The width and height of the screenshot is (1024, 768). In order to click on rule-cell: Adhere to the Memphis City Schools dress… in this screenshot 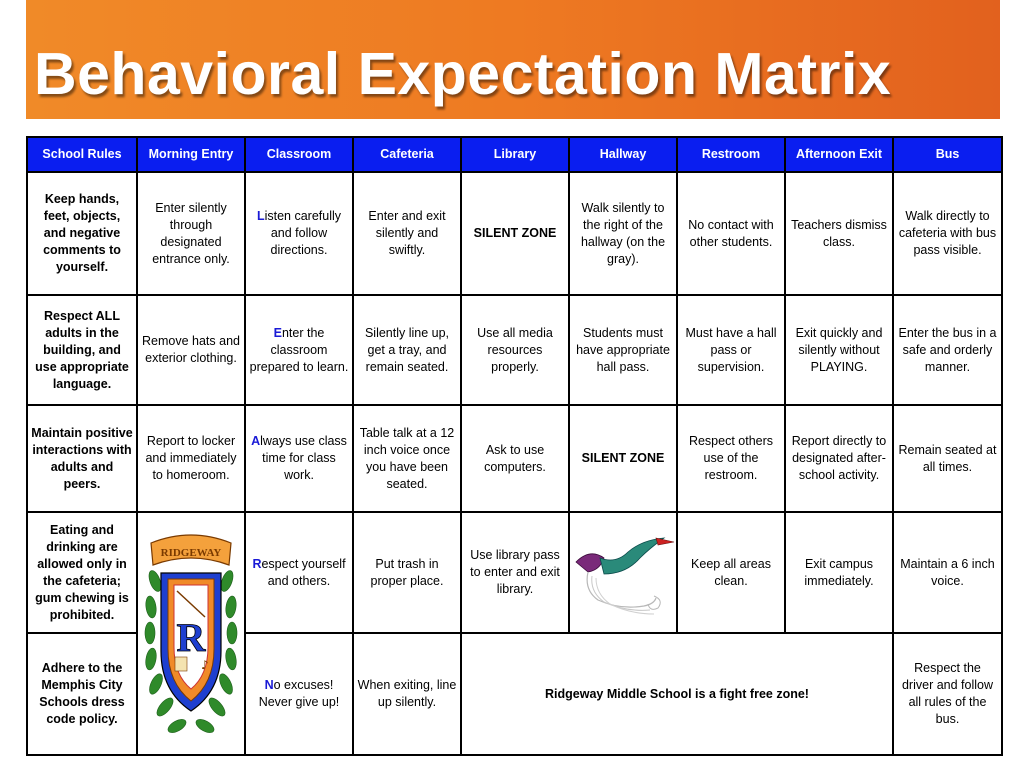, I will do `click(82, 694)`.